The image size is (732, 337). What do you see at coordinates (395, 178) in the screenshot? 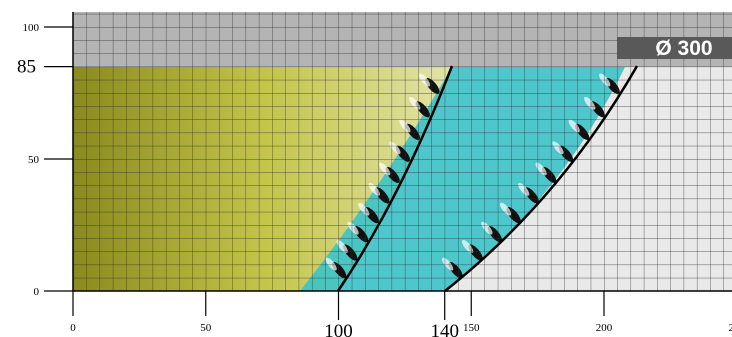
I see `inner-arc` at bounding box center [395, 178].